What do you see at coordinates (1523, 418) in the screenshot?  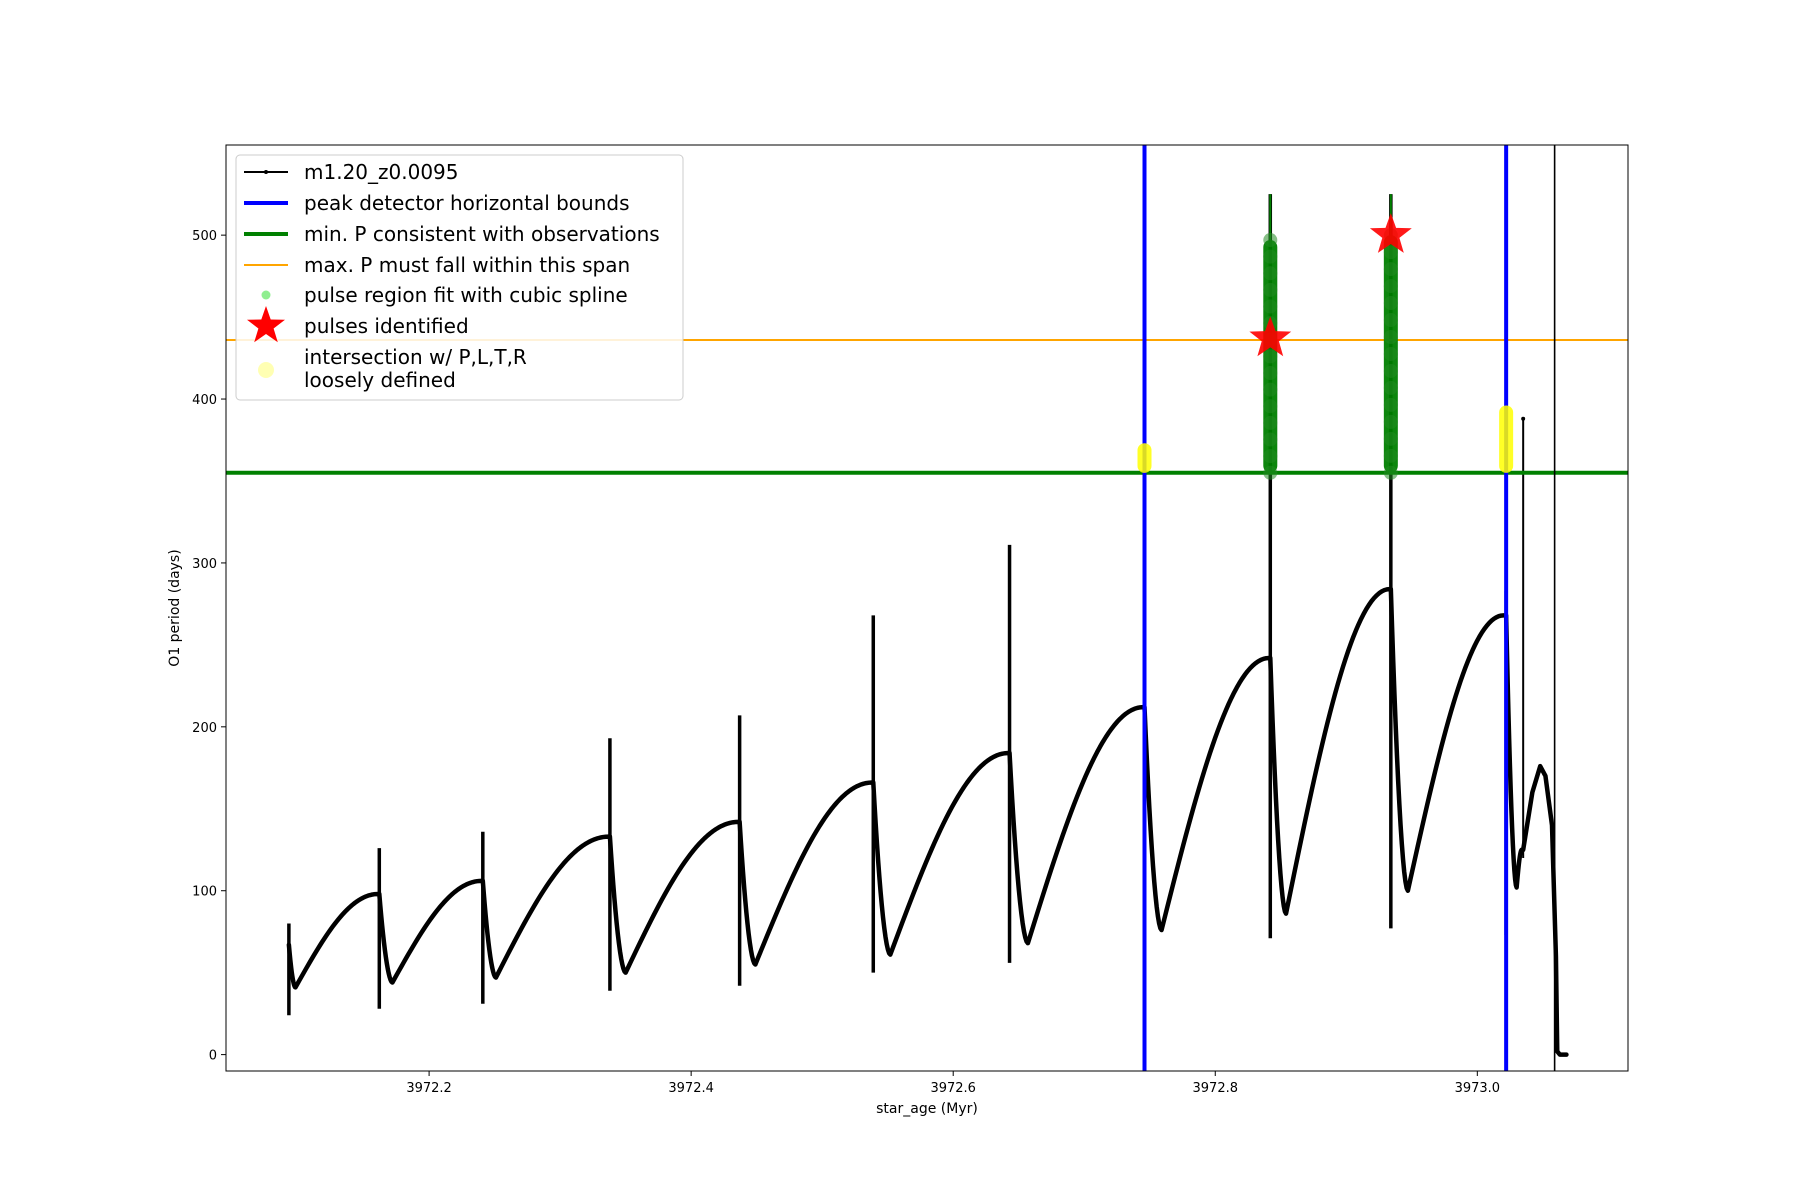 I see `series-point` at bounding box center [1523, 418].